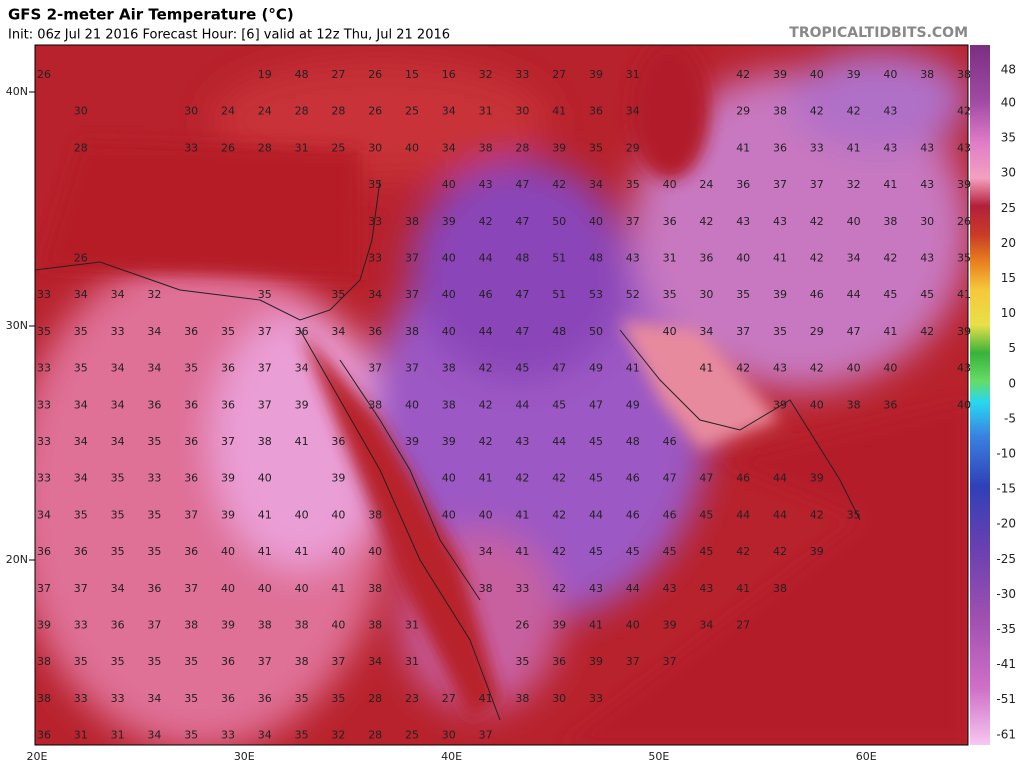 The width and height of the screenshot is (1024, 766). Describe the element at coordinates (927, 221) in the screenshot. I see `temperature-value: 30` at that location.